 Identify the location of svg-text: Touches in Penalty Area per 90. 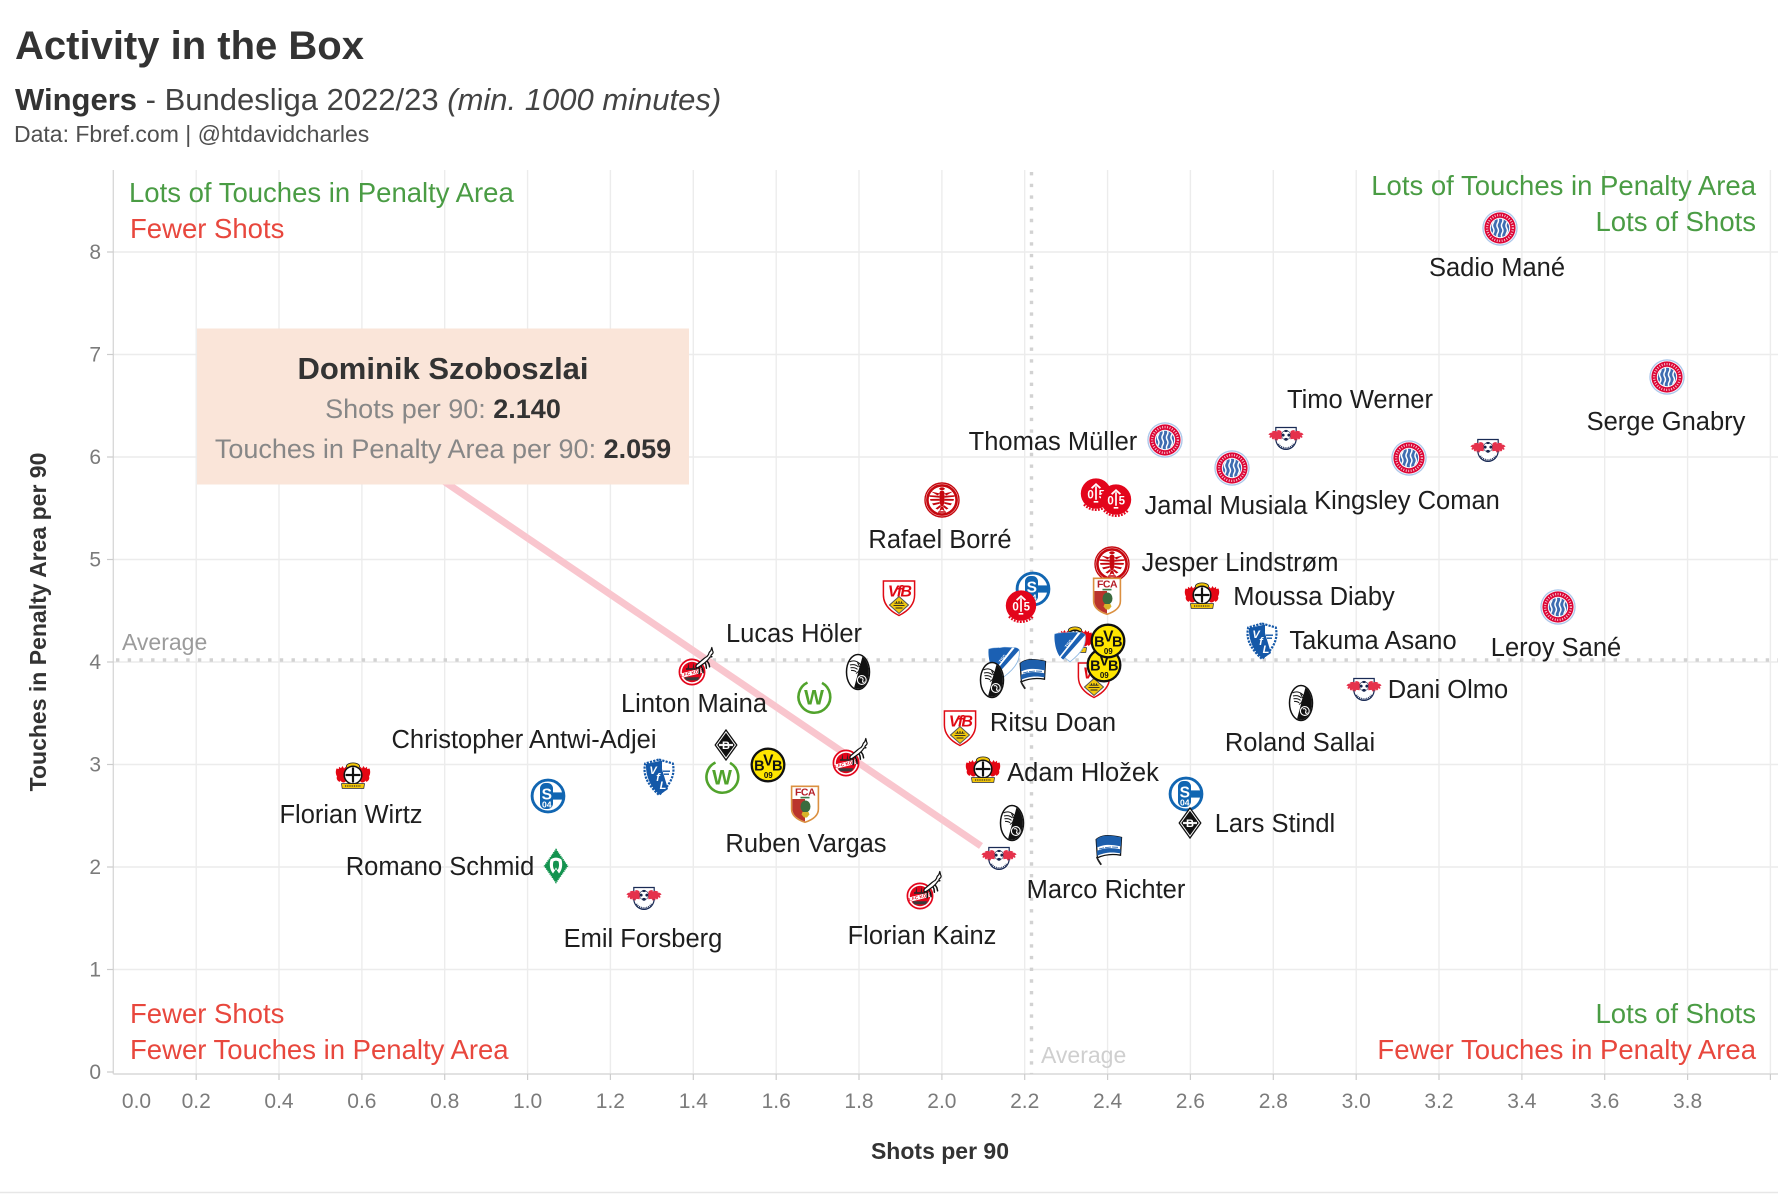
(38, 622).